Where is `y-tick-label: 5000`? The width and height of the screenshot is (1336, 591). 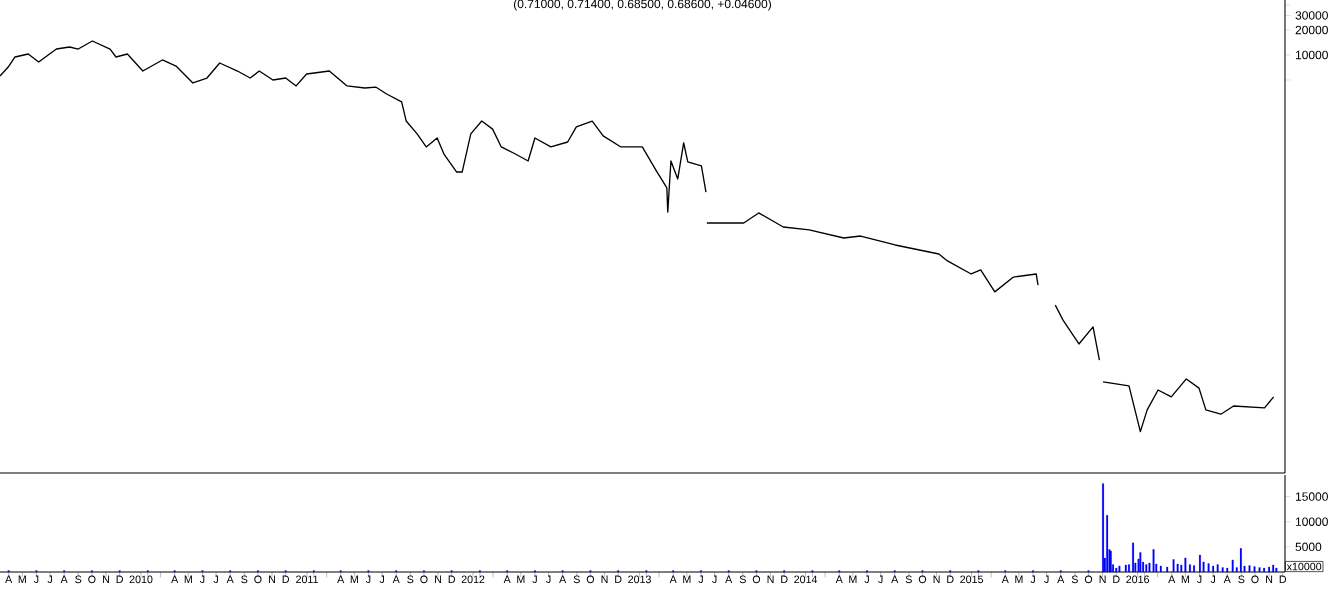
y-tick-label: 5000 is located at coordinates (1308, 547).